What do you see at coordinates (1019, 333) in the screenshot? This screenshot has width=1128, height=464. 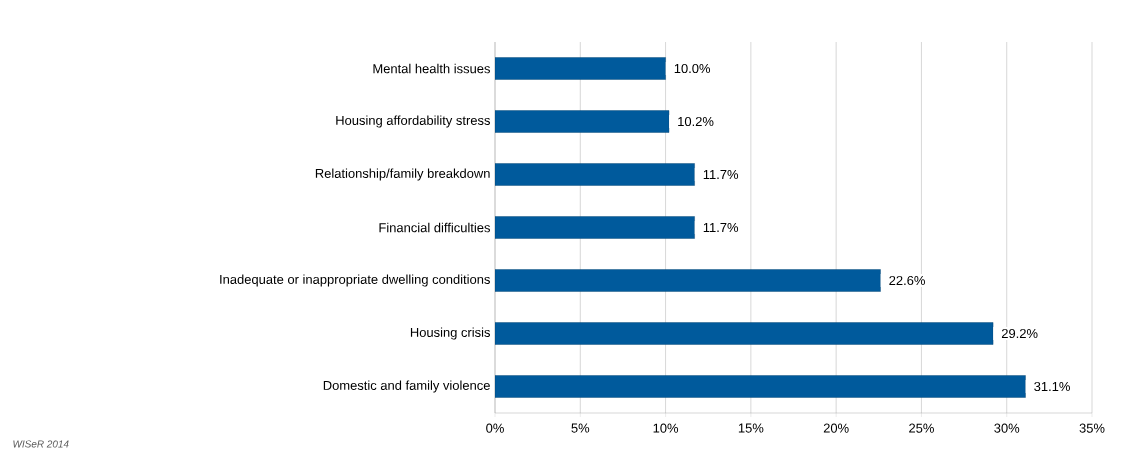 I see `data-label: 29.2%` at bounding box center [1019, 333].